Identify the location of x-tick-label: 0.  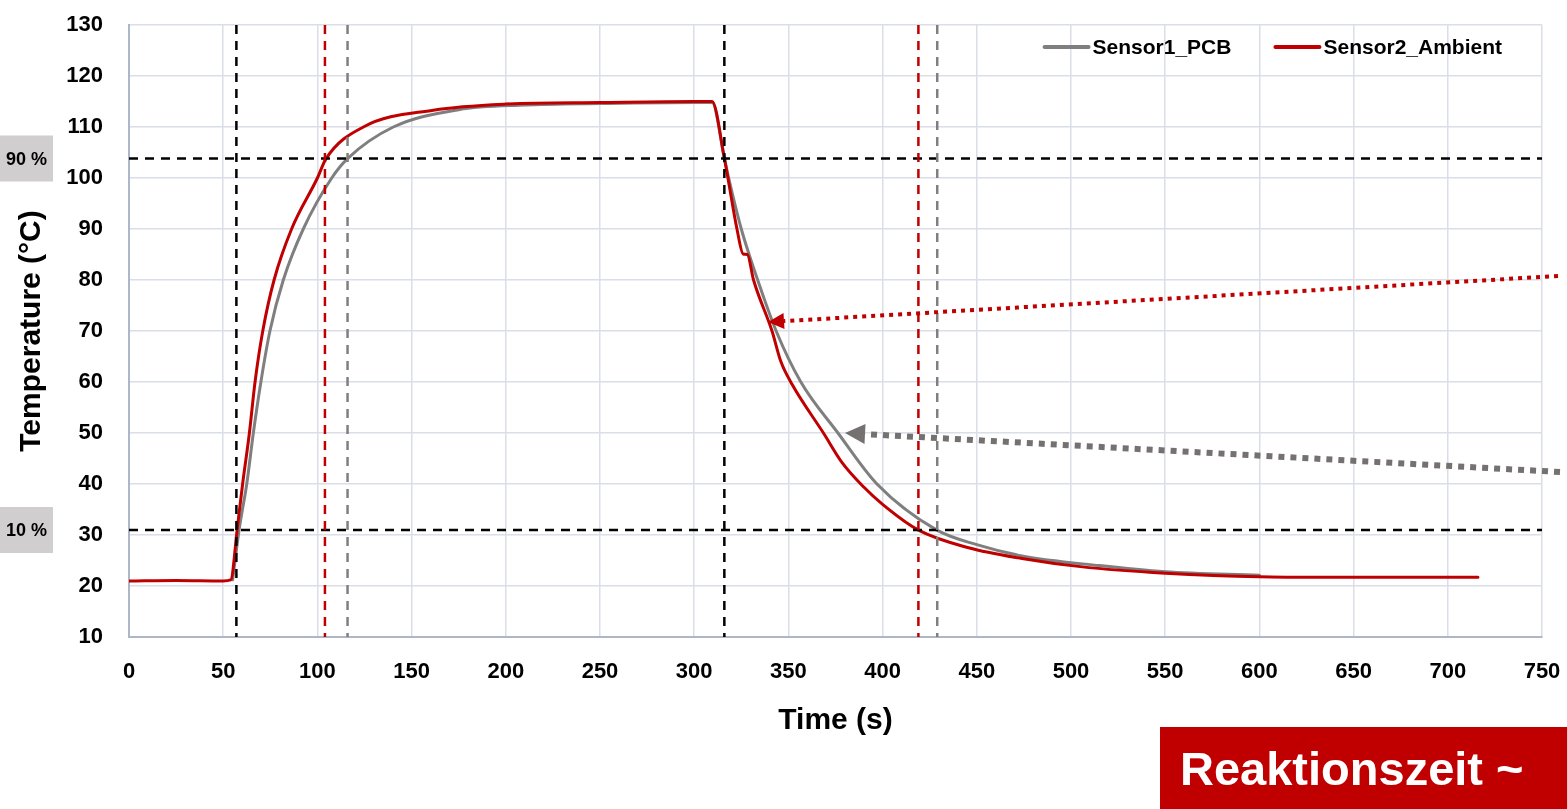
(129, 671).